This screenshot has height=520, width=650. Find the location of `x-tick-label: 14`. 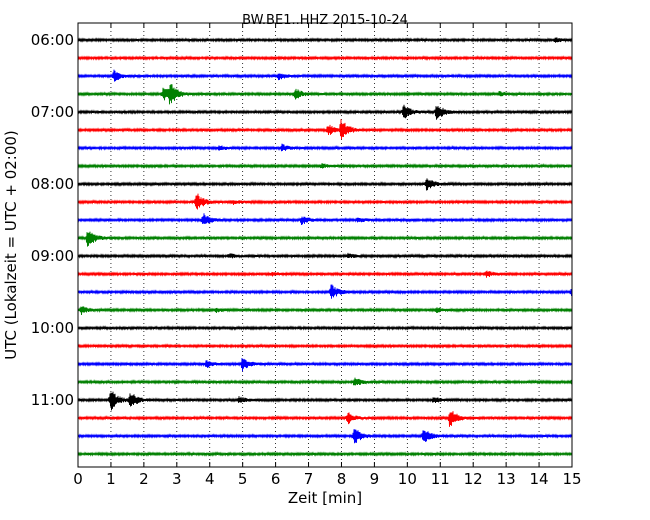

x-tick-label: 14 is located at coordinates (539, 479).